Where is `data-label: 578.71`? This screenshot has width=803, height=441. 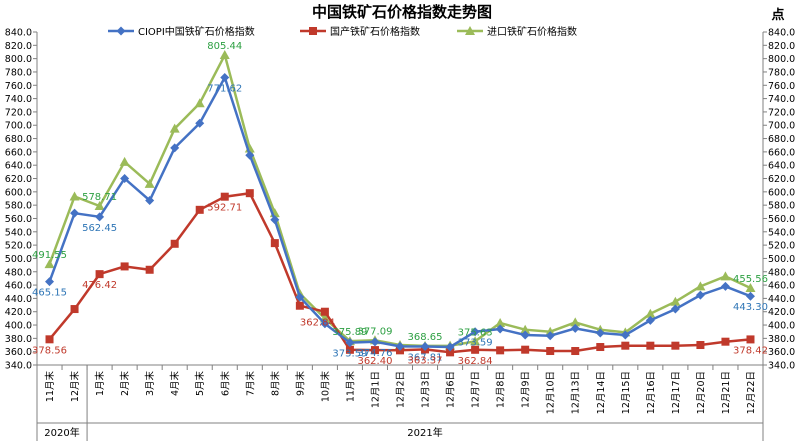
data-label: 578.71 is located at coordinates (99, 197).